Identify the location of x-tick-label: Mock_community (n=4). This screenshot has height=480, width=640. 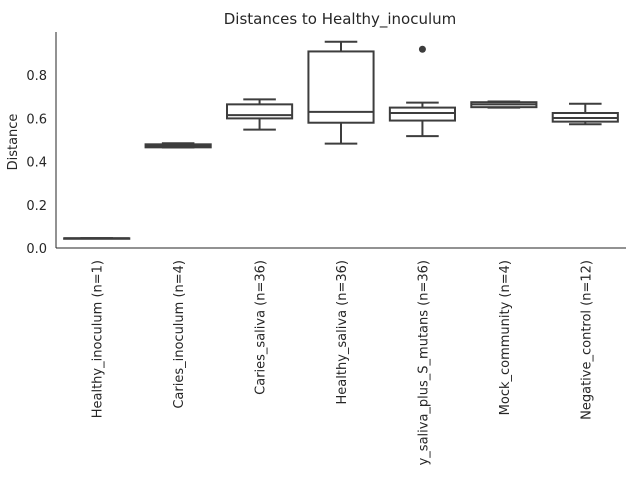
(505, 337).